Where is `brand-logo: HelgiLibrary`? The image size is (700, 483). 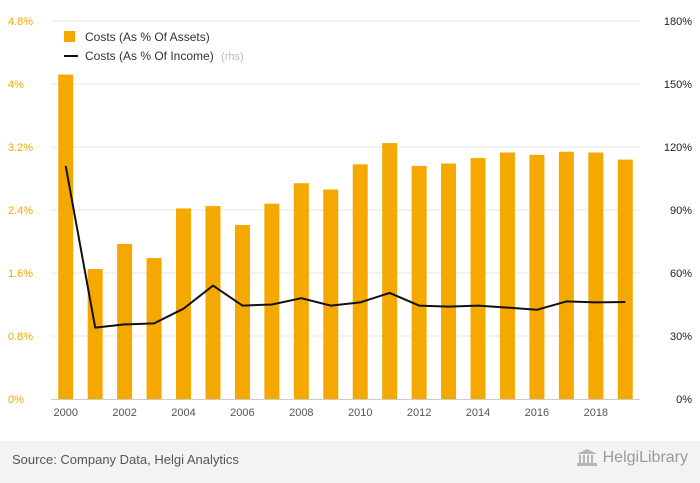
brand-logo: HelgiLibrary is located at coordinates (632, 458).